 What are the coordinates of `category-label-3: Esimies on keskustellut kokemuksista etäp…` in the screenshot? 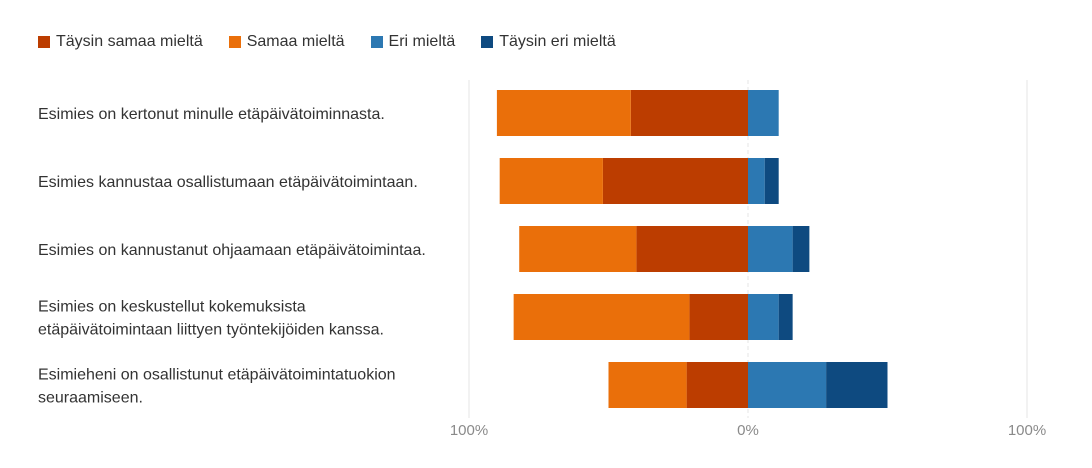 It's located at (211, 319).